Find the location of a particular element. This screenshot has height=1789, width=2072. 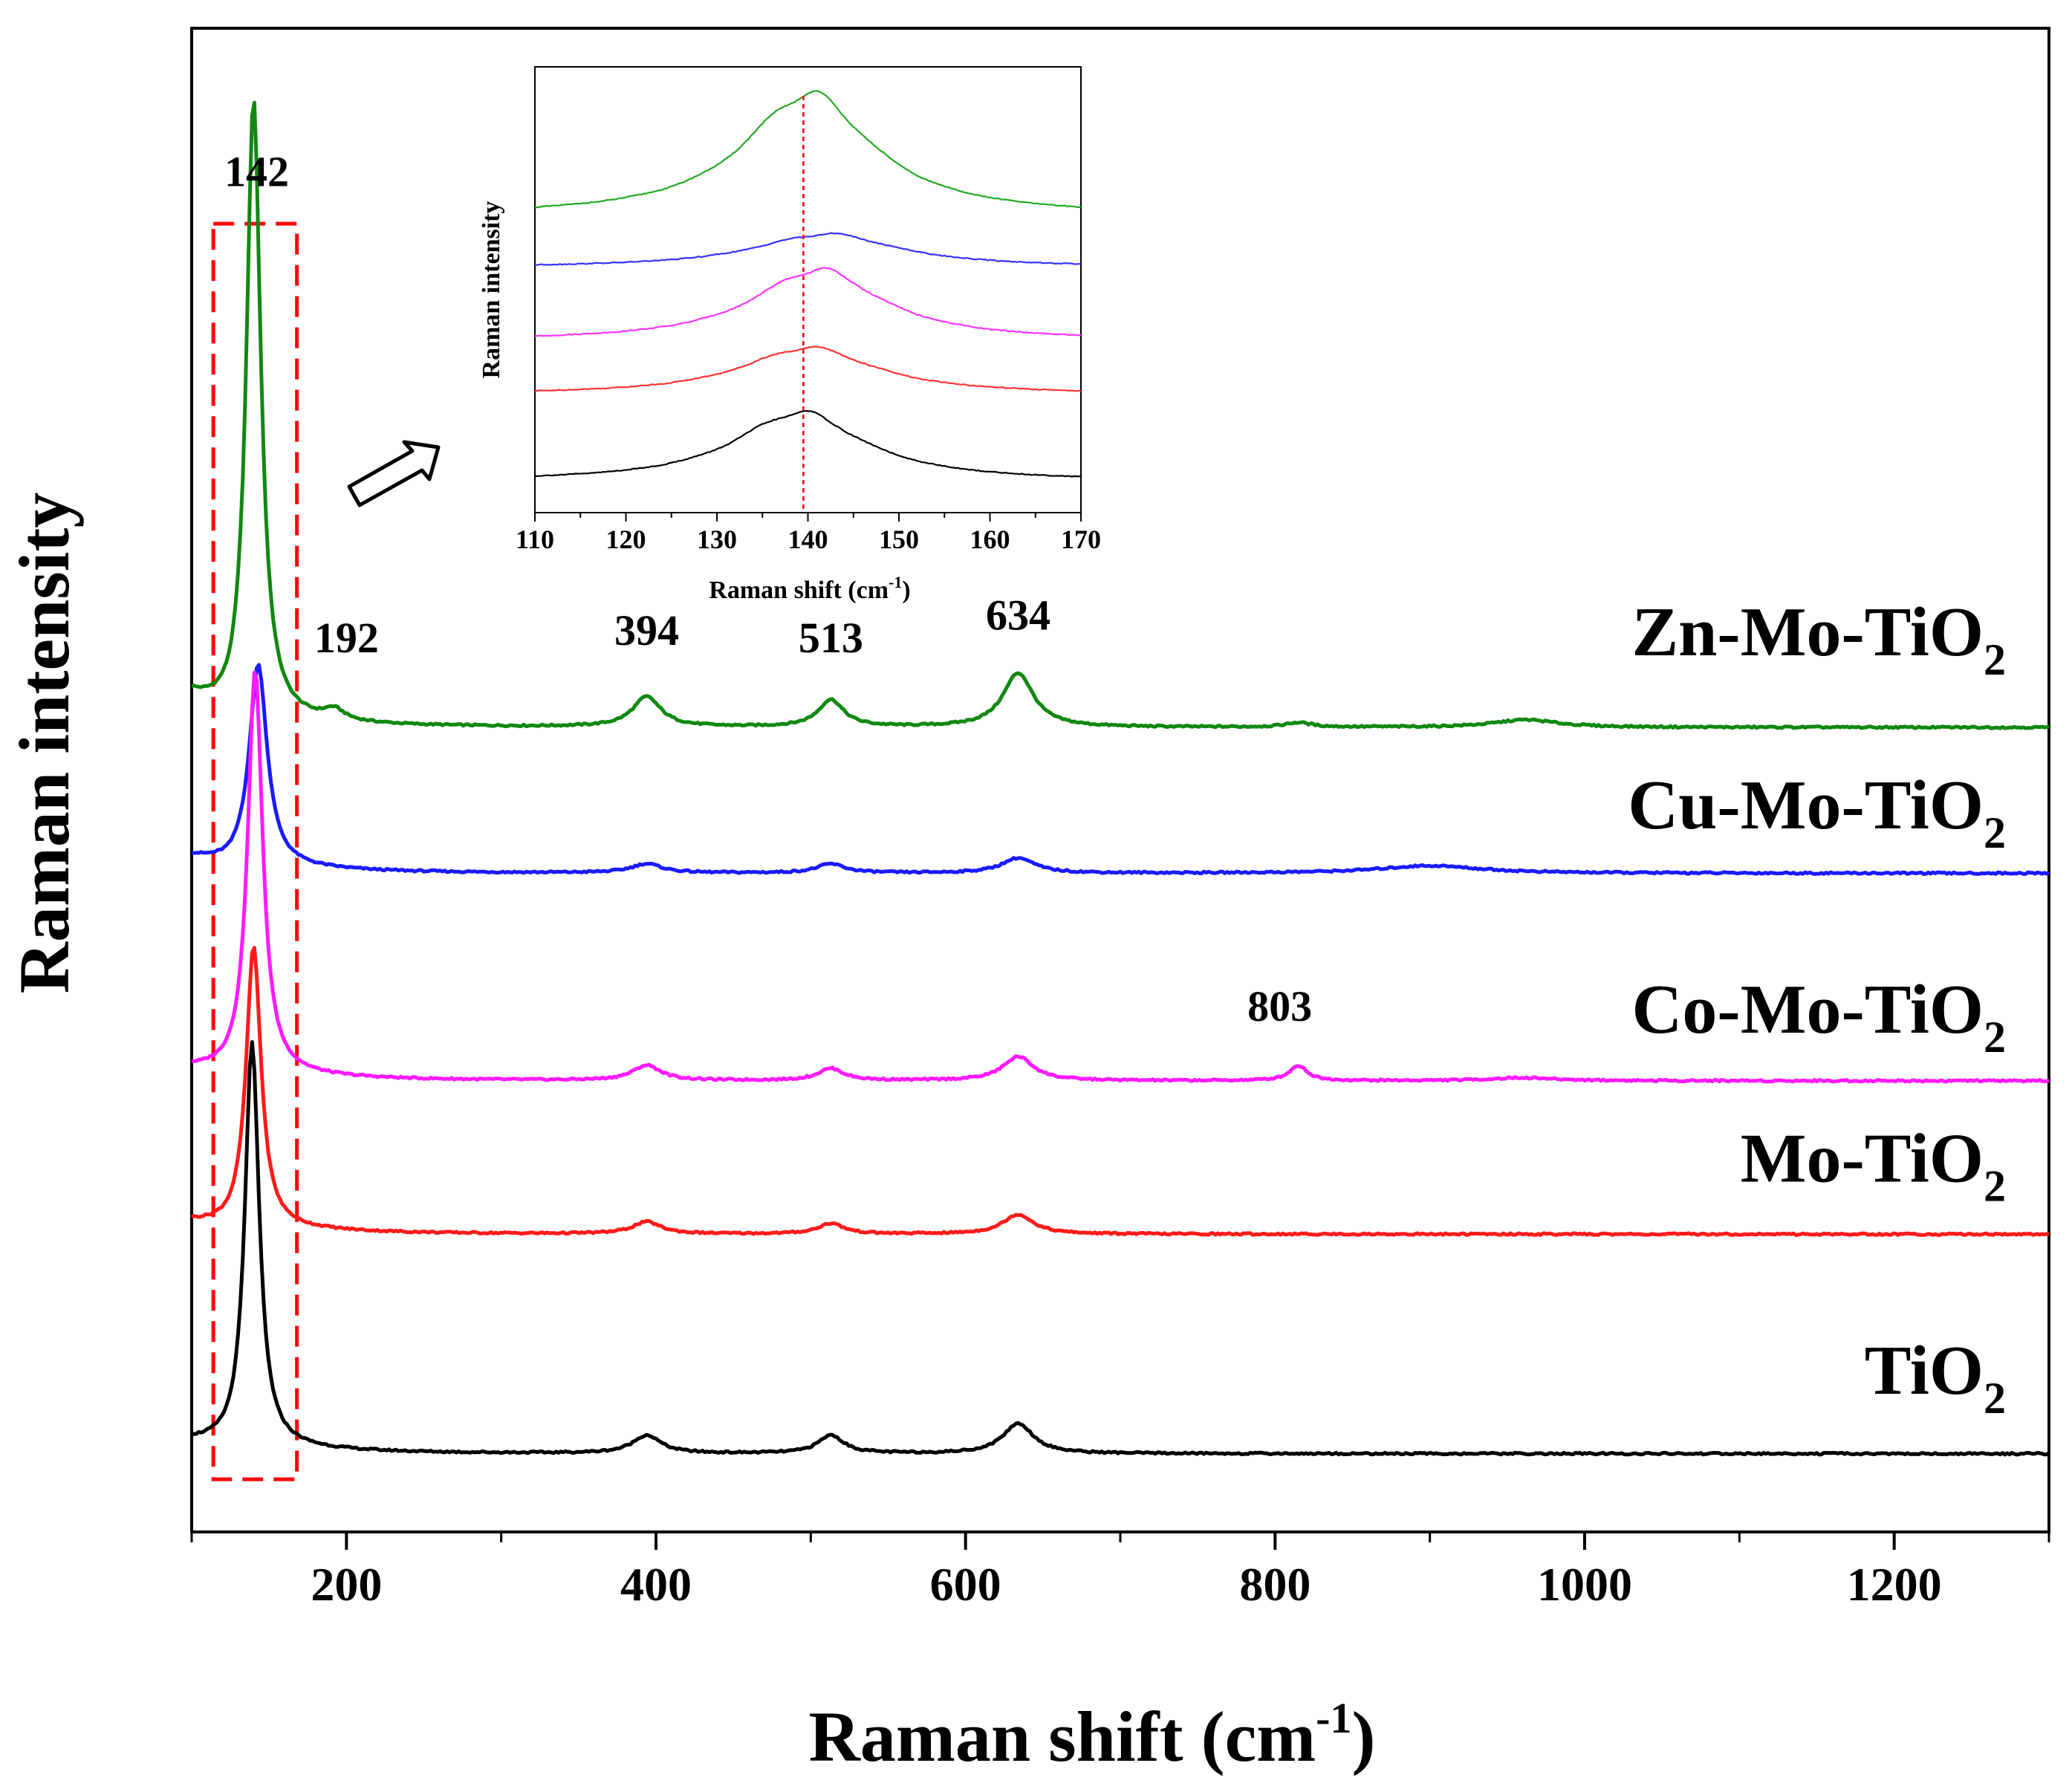

peak-label-634: 634 is located at coordinates (1018, 615).